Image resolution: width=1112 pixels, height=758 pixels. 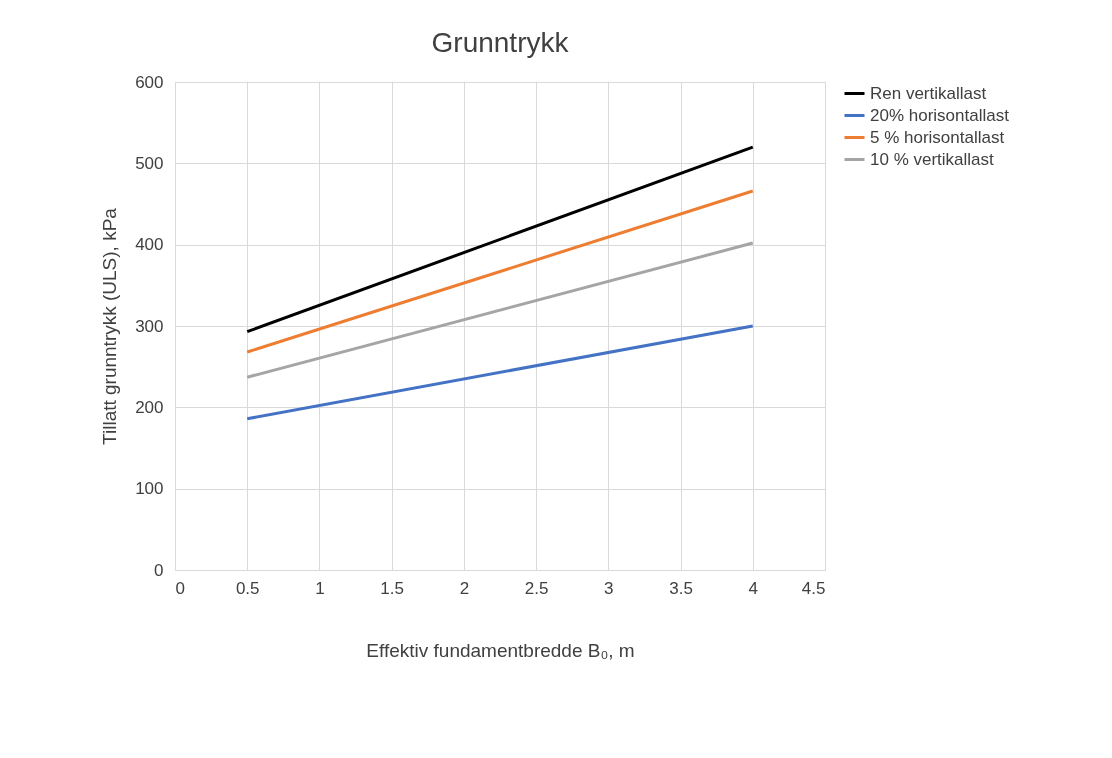 I want to click on x-tick-label: 2.5, so click(x=536, y=588).